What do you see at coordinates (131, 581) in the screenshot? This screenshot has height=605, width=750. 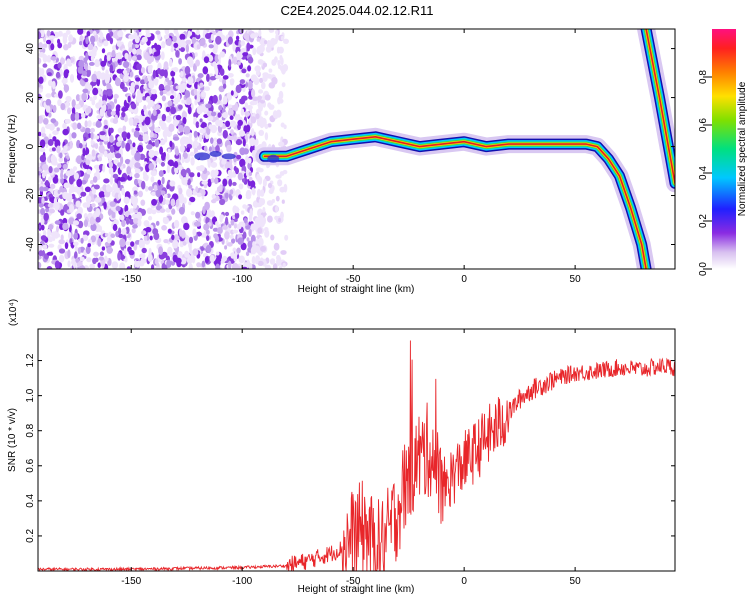 I see `x-tick-label: -150` at bounding box center [131, 581].